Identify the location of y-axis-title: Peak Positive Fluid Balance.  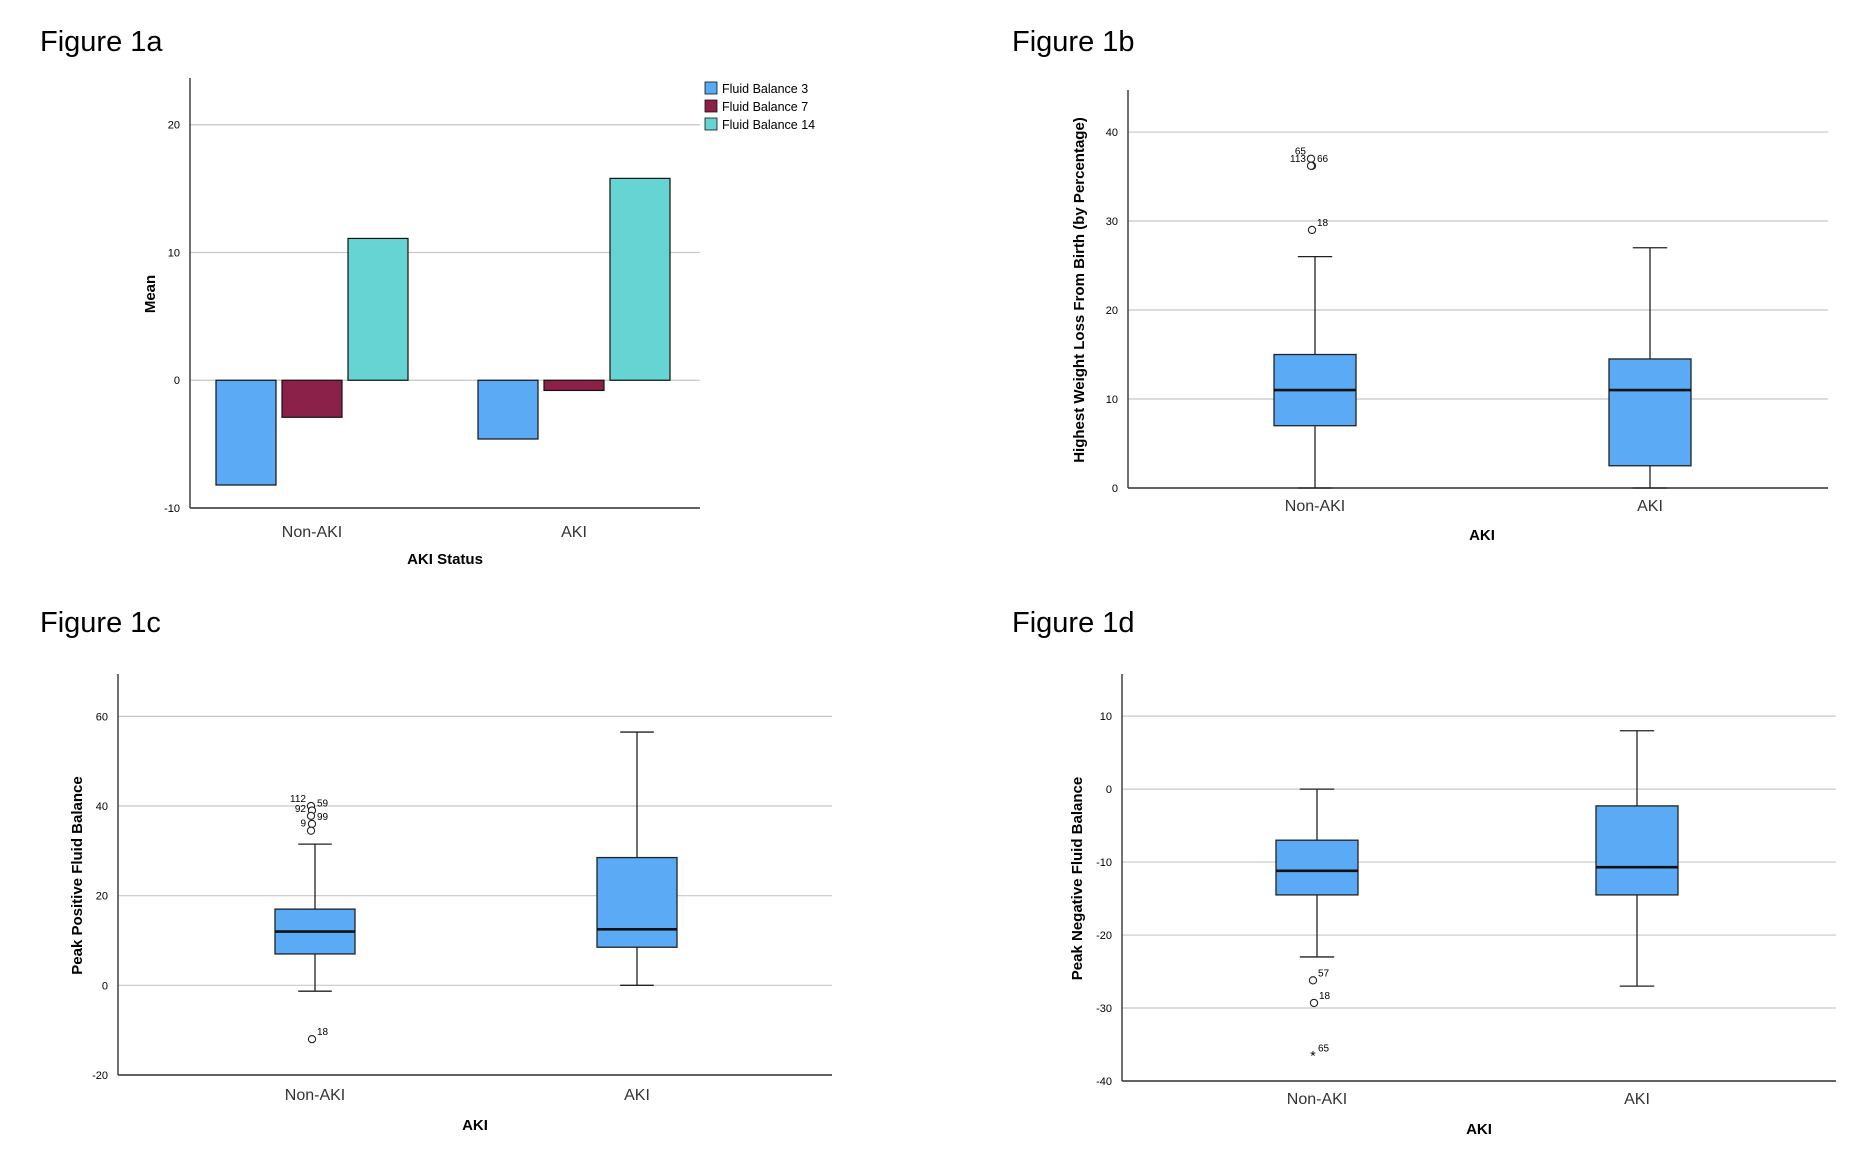
(77, 875).